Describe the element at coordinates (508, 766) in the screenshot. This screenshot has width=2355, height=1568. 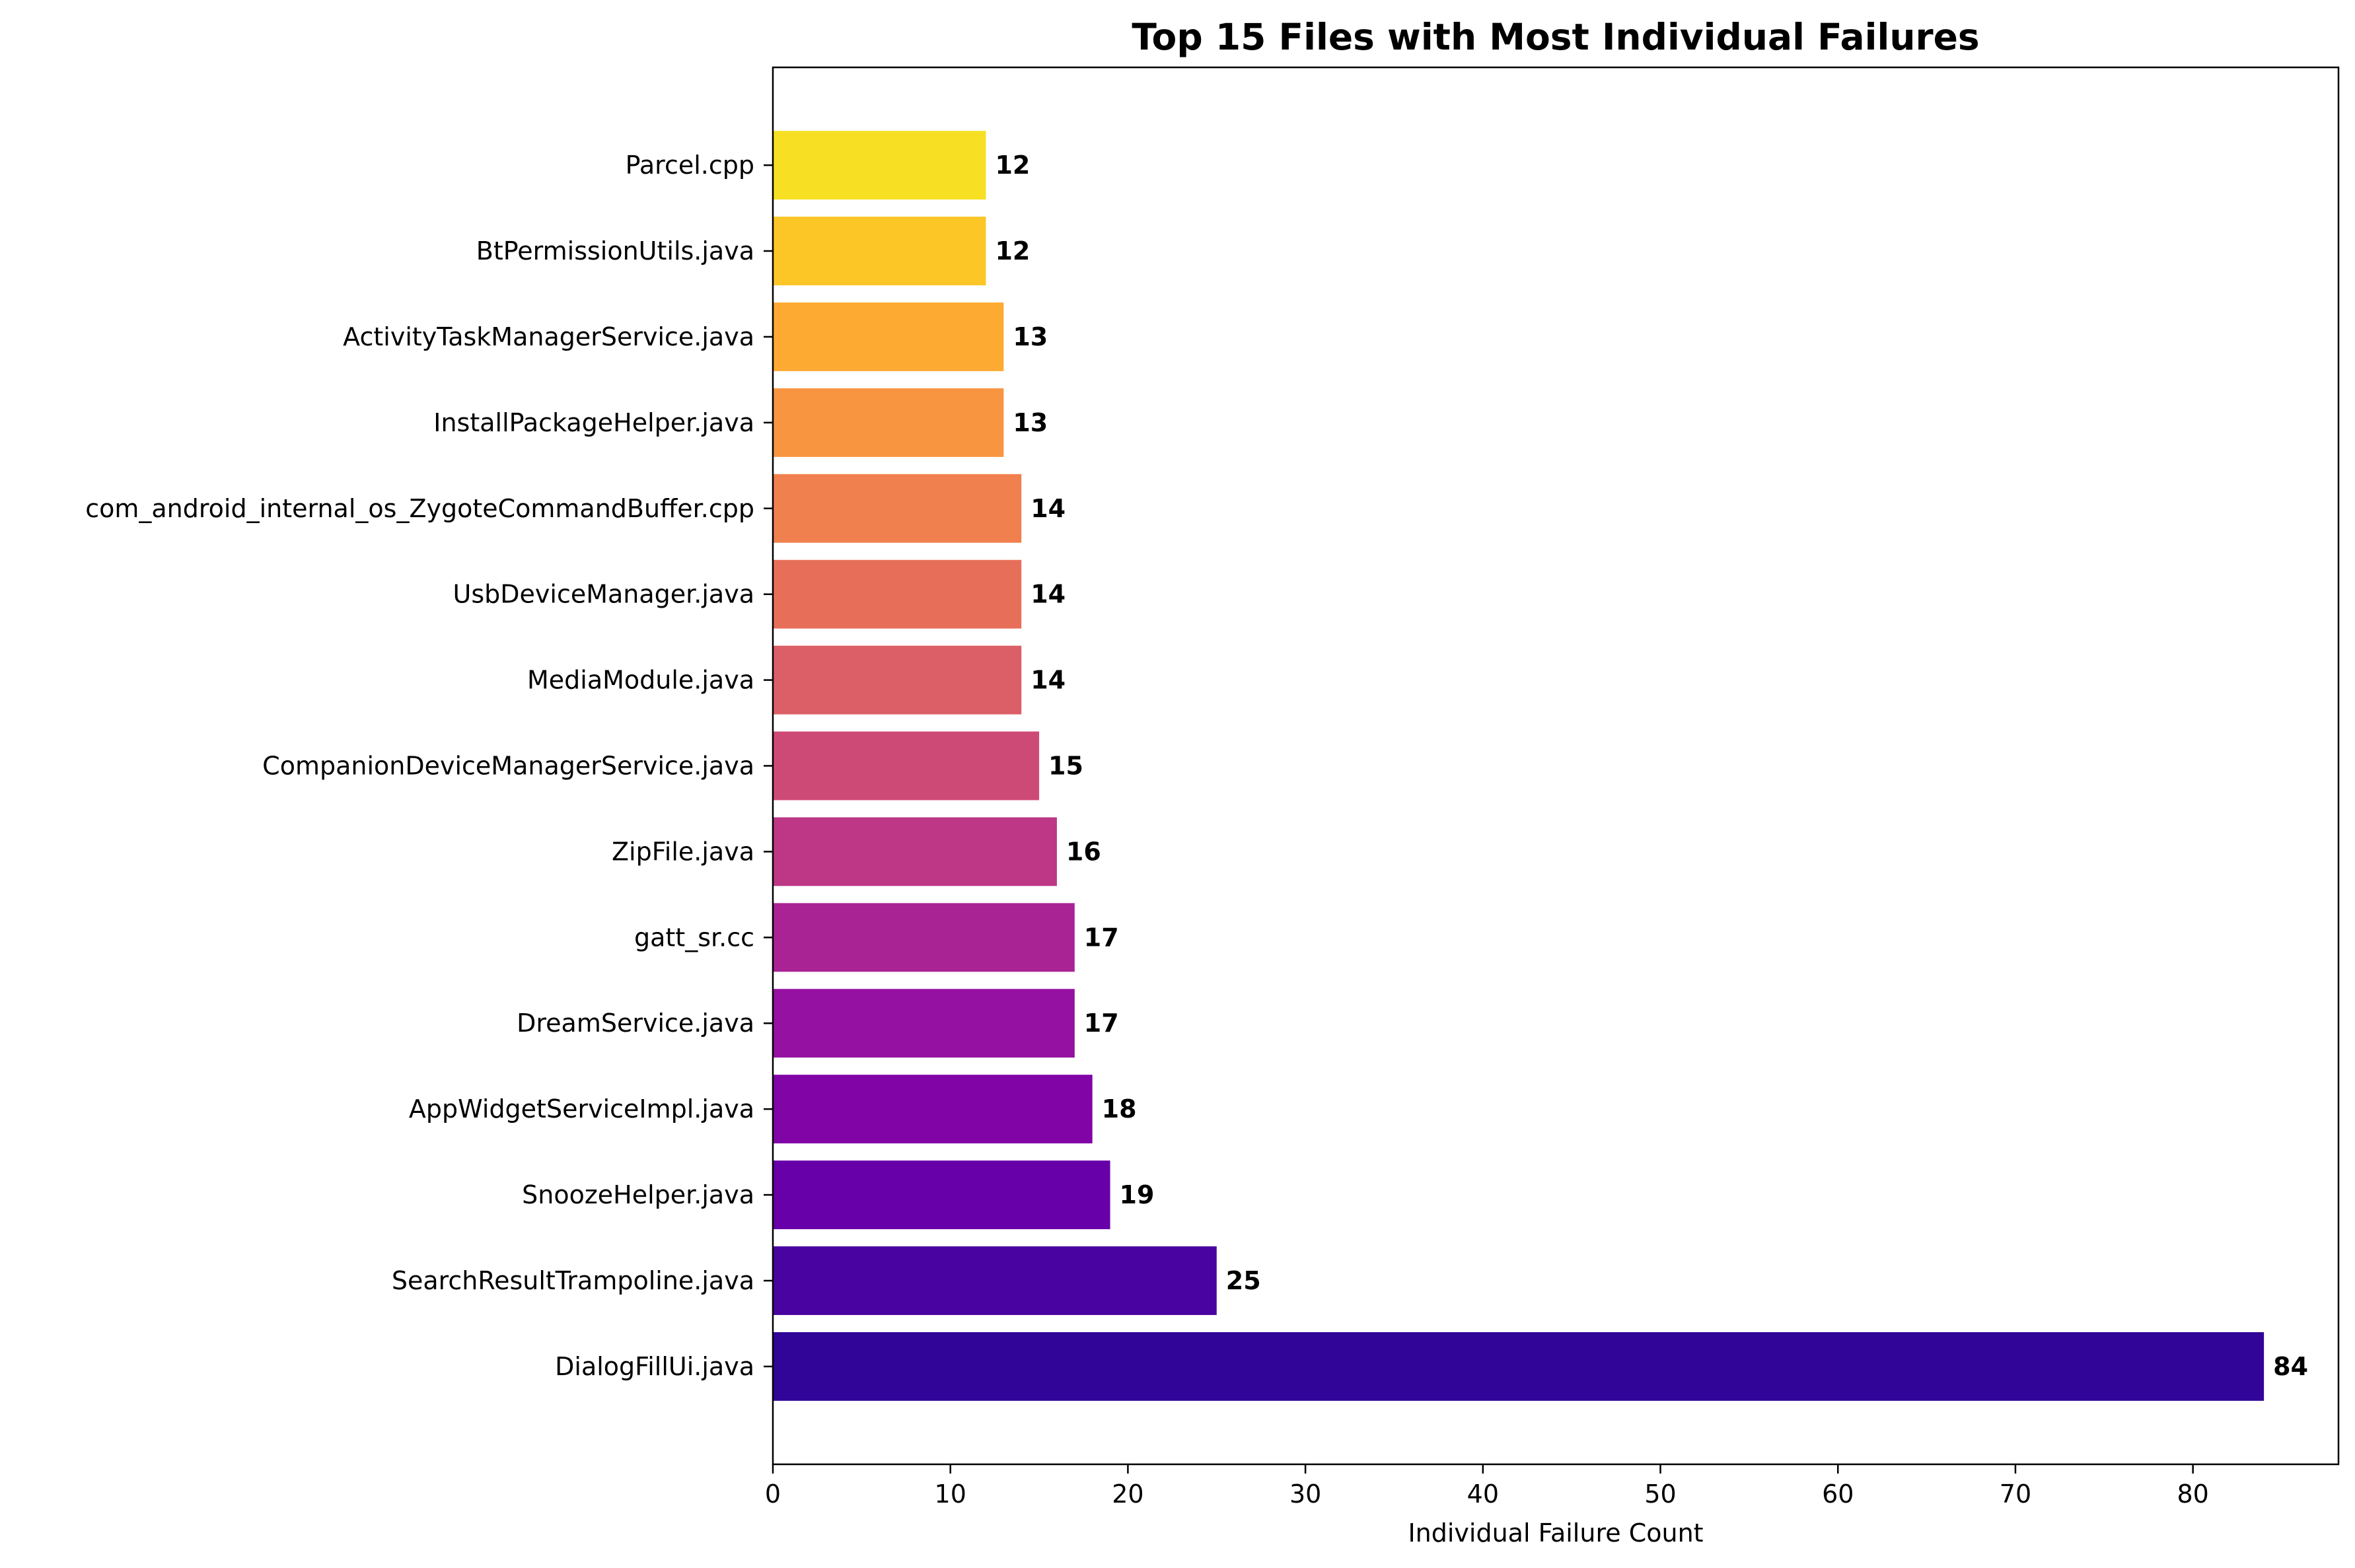
I see `y-tick-label-7: CompanionDeviceManagerService.java` at that location.